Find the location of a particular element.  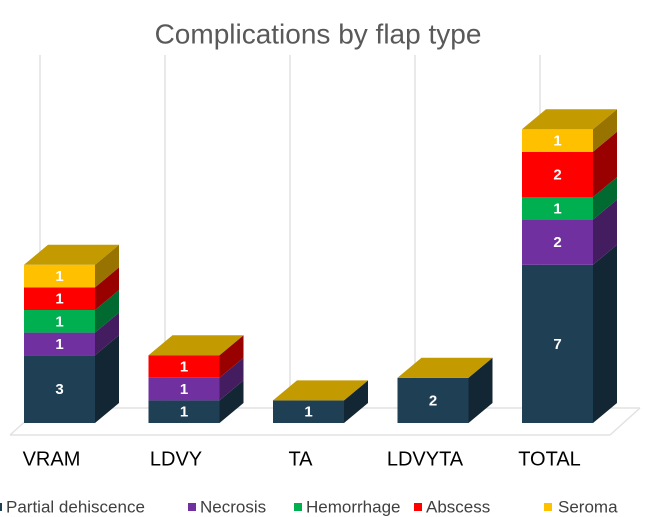

x-tick-label: LDVYTA is located at coordinates (425, 459).